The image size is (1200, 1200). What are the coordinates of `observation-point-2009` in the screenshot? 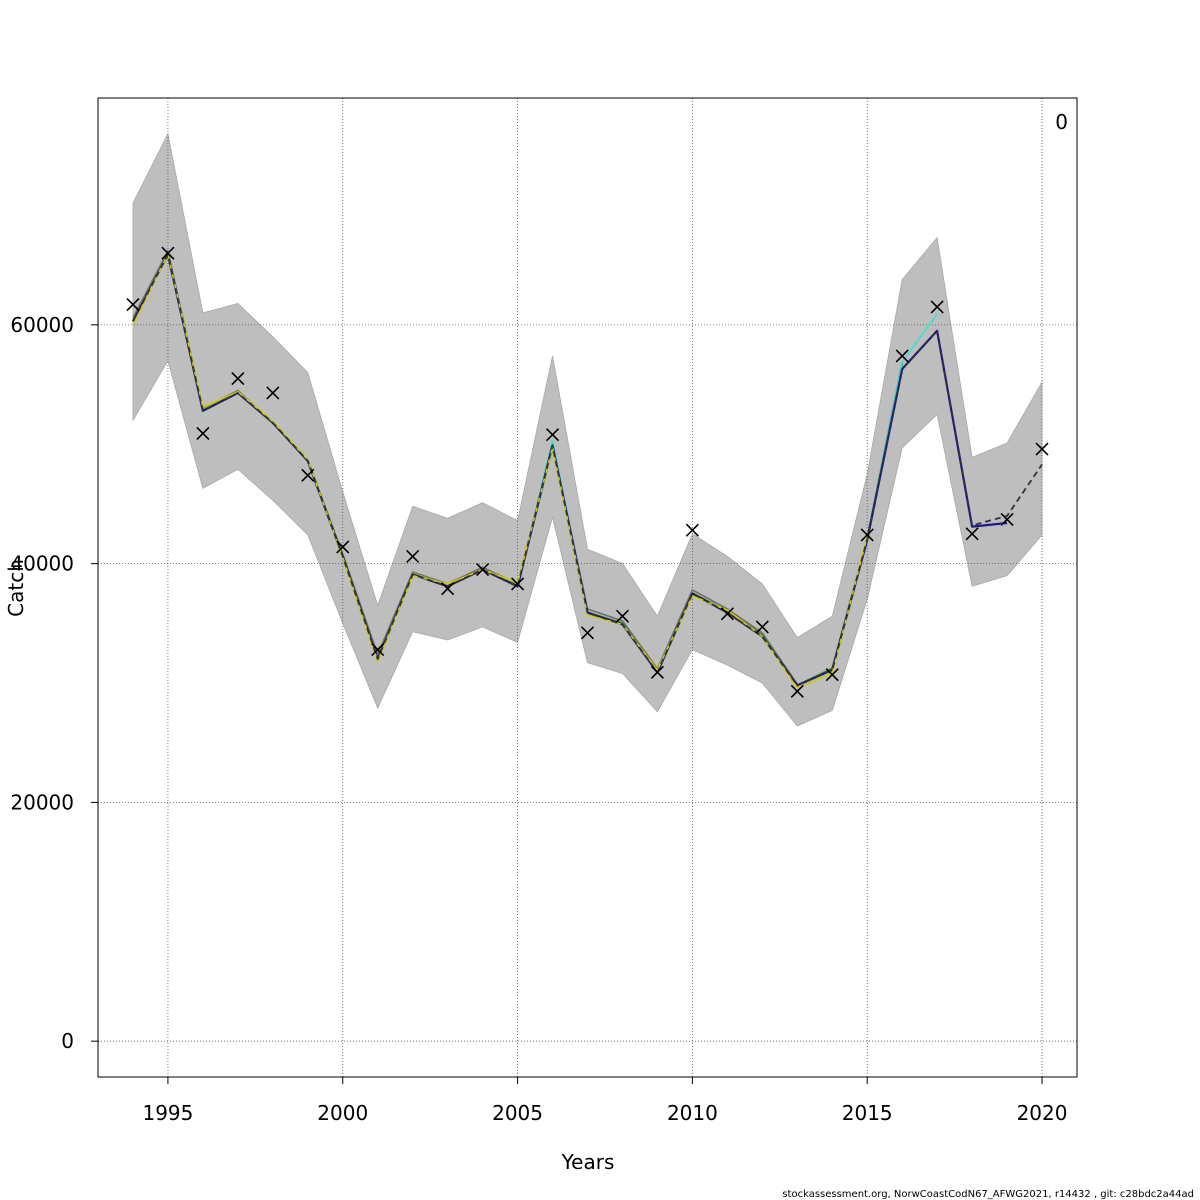 It's located at (657, 672).